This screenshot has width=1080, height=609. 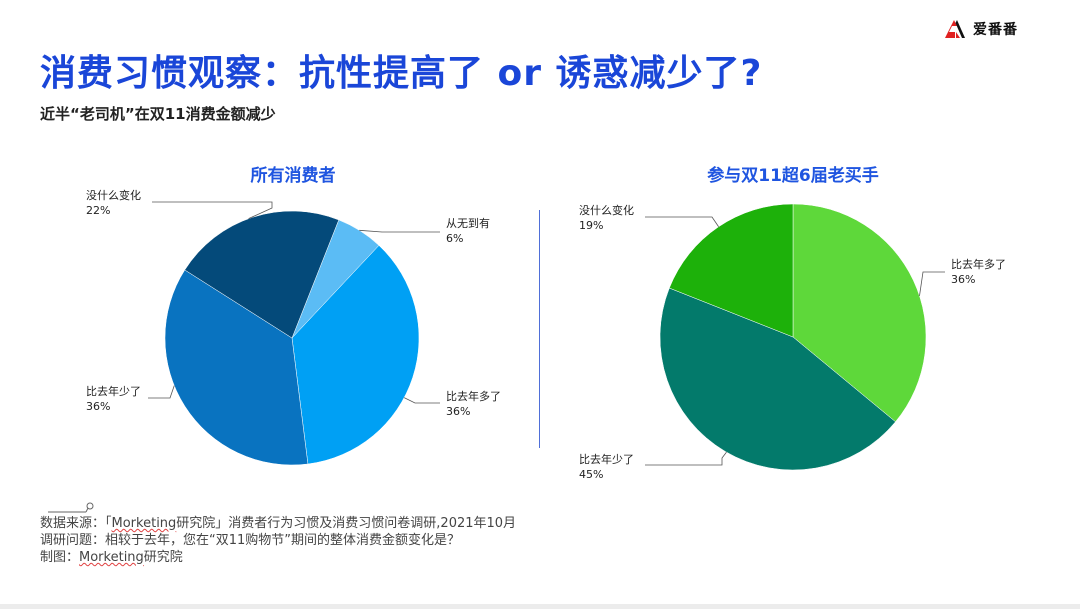 I want to click on page-subtitle: 近半“老司机”在双11消费金额减少, so click(x=158, y=114).